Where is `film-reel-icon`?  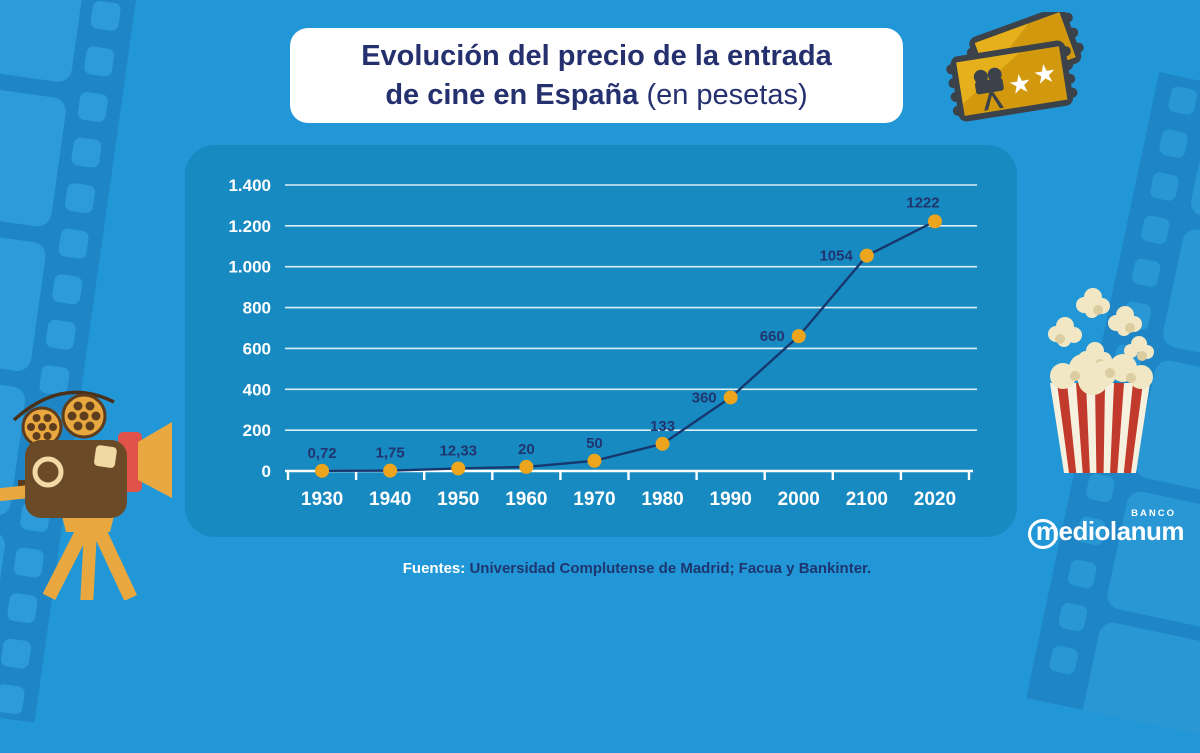 film-reel-icon is located at coordinates (84, 416).